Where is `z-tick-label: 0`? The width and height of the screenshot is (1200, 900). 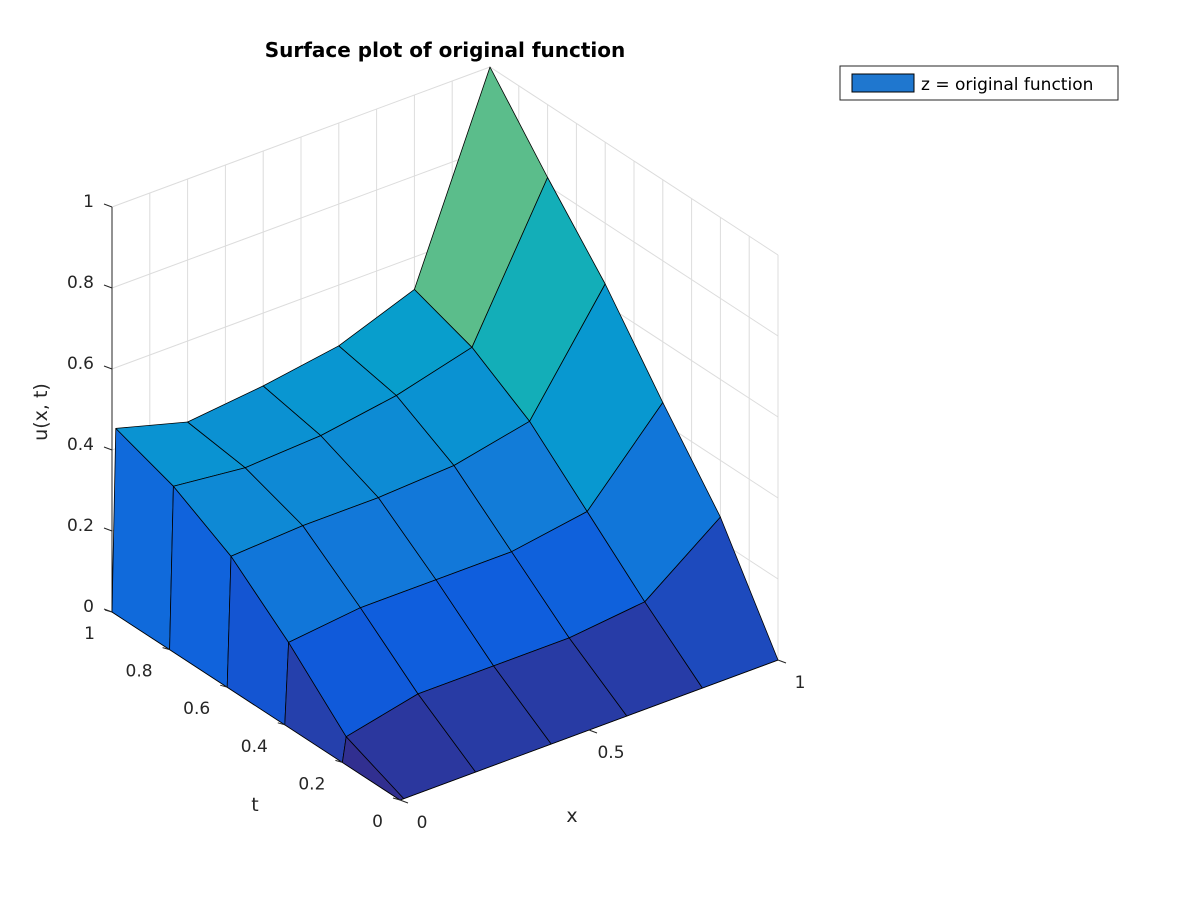
z-tick-label: 0 is located at coordinates (88, 607).